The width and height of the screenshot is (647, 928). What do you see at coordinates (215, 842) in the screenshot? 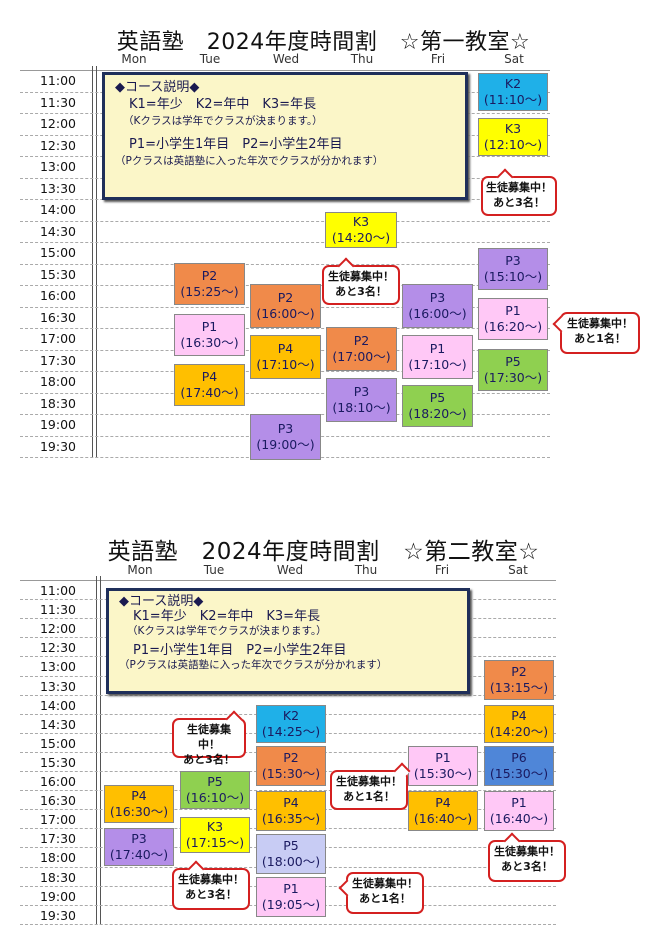
I see `class-start-time: (17:15～)` at bounding box center [215, 842].